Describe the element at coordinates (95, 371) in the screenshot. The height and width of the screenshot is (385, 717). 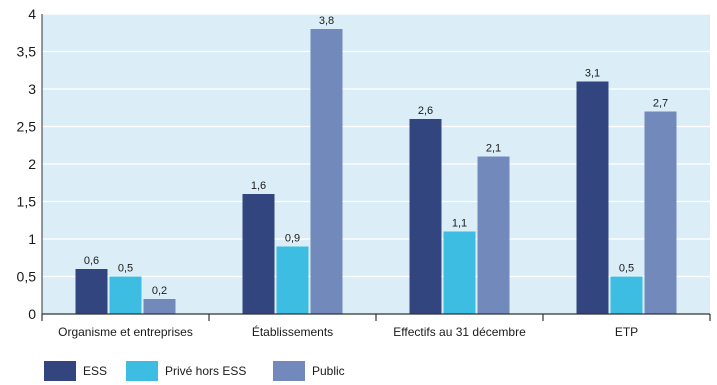
I see `legend-label: ESS` at that location.